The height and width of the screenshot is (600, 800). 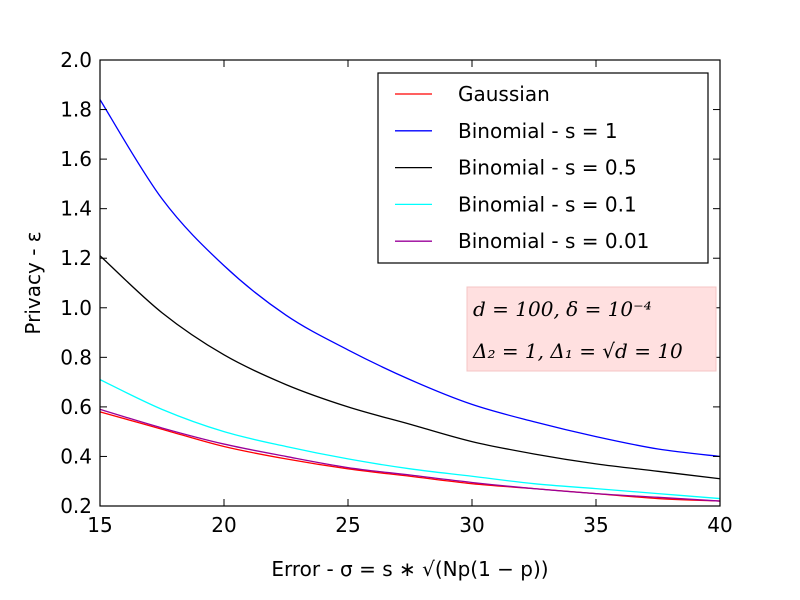 I want to click on y-tick-label-3: 0.8, so click(x=76, y=357).